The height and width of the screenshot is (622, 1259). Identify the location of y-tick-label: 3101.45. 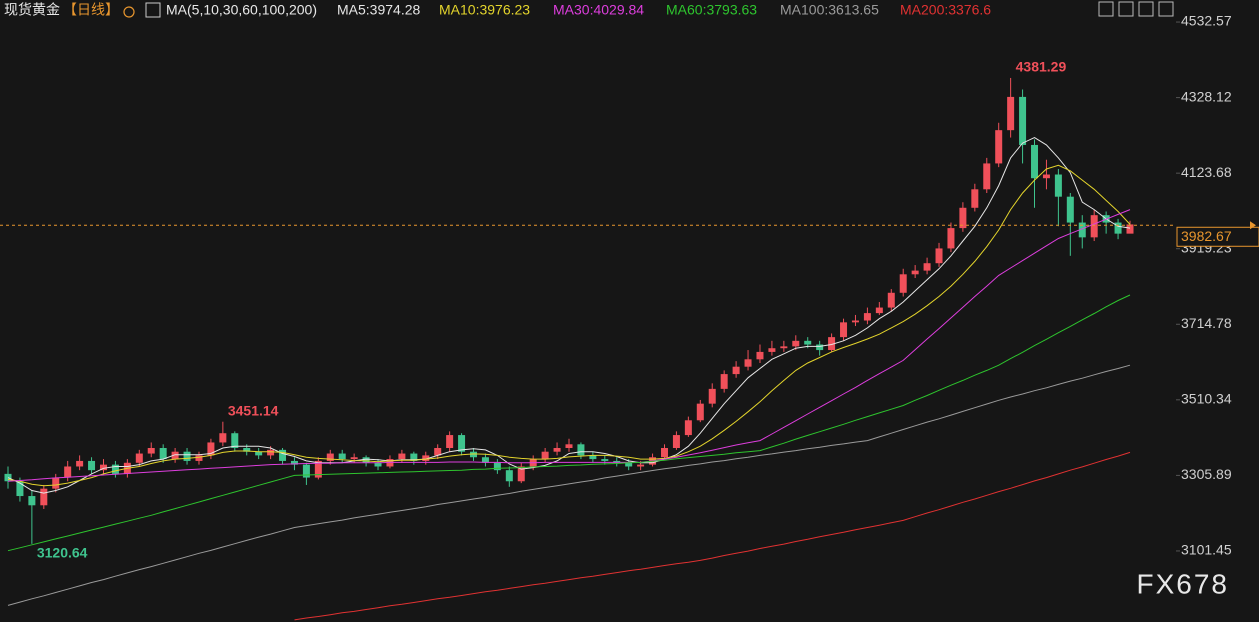
(1206, 550).